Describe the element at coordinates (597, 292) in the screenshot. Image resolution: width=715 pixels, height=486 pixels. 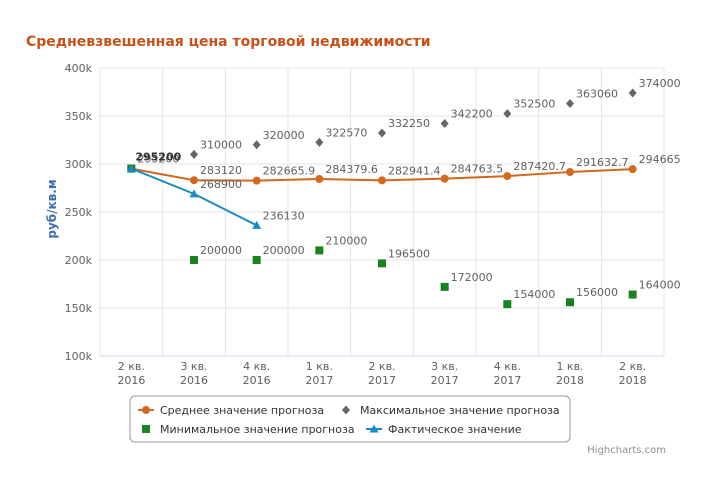
I see `data-label: 156000` at that location.